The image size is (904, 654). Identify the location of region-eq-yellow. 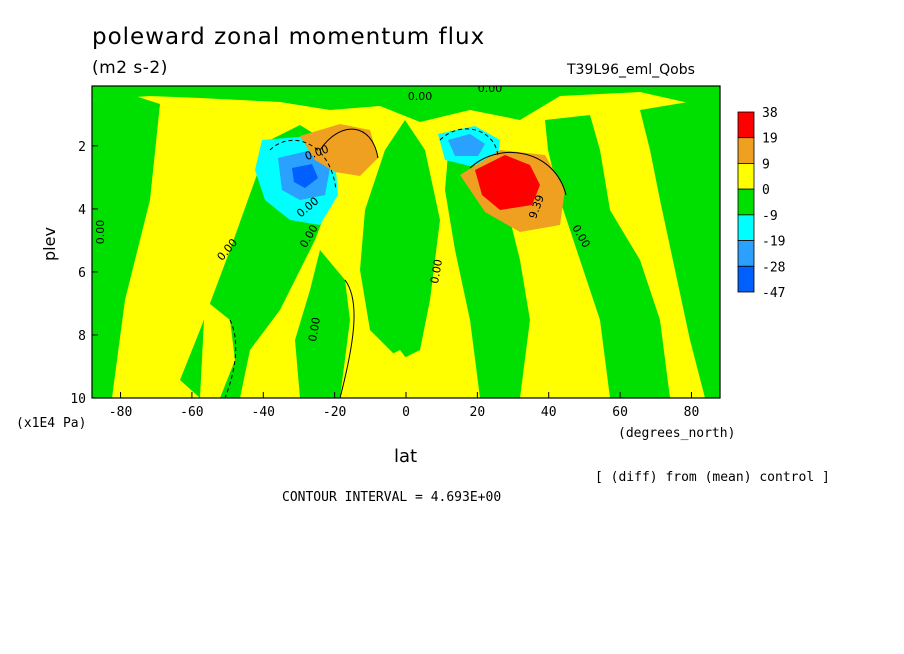
(397, 374).